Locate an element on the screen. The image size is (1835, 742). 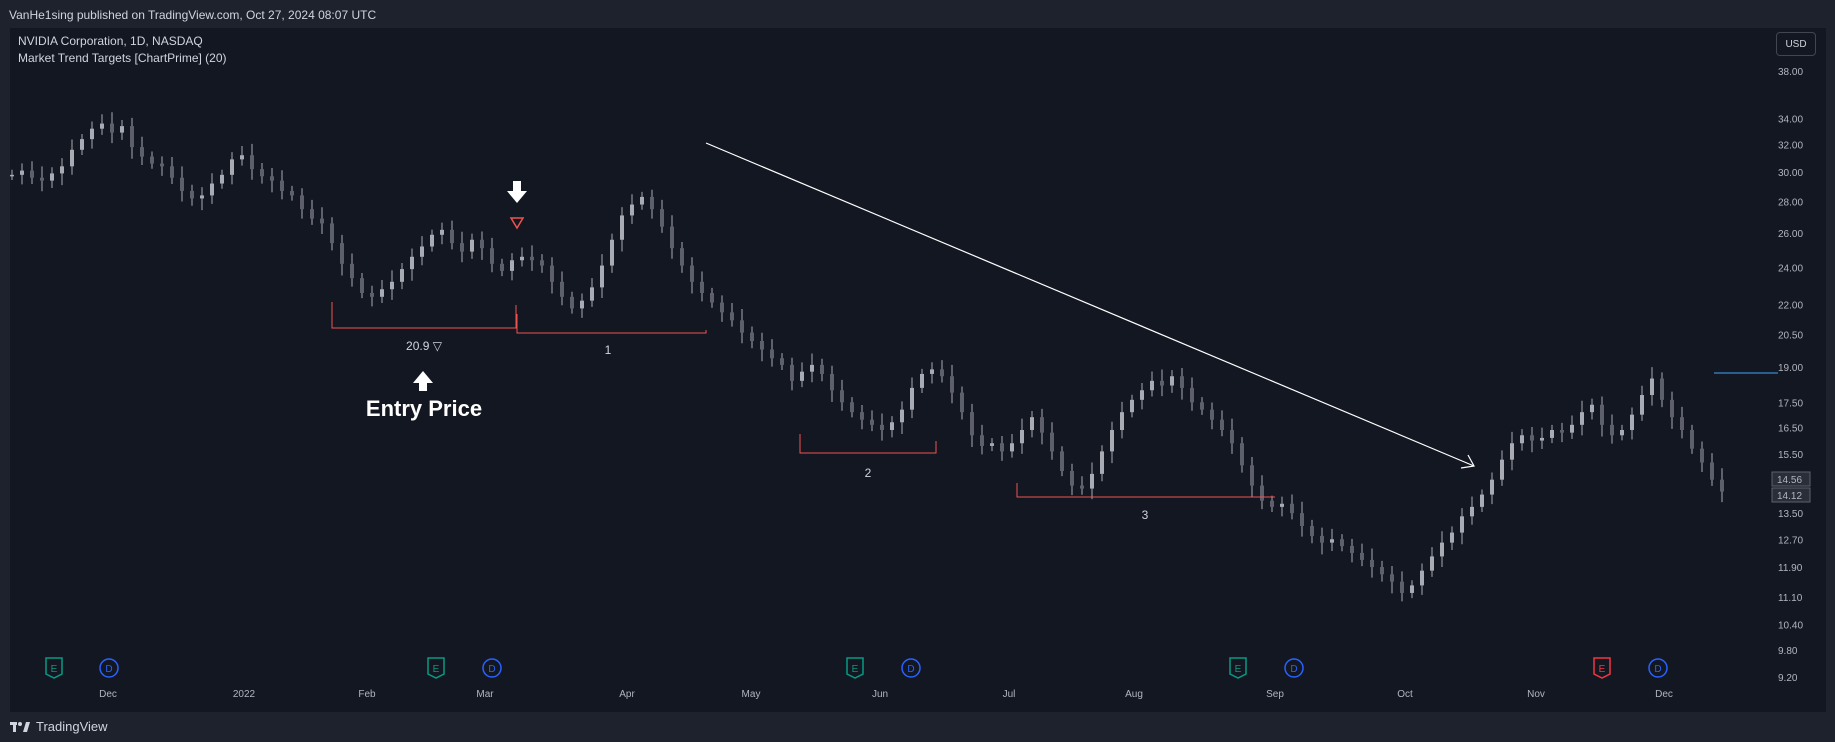
entry-price-text: Entry Price is located at coordinates (424, 408).